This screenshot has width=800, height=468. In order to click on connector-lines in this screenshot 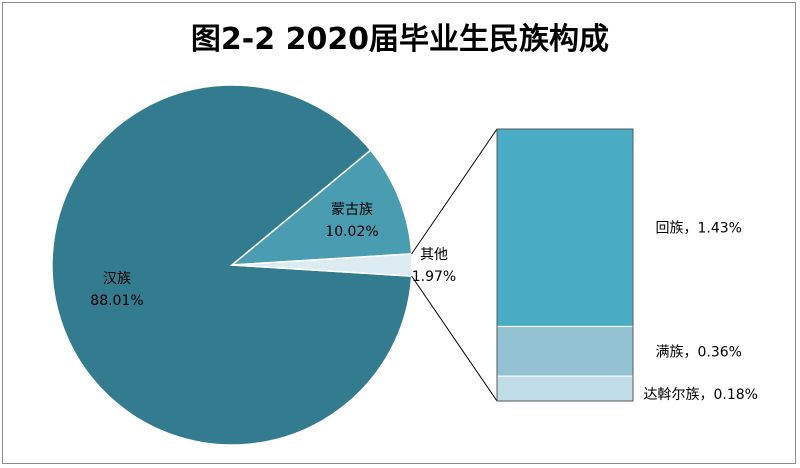, I will do `click(454, 265)`.